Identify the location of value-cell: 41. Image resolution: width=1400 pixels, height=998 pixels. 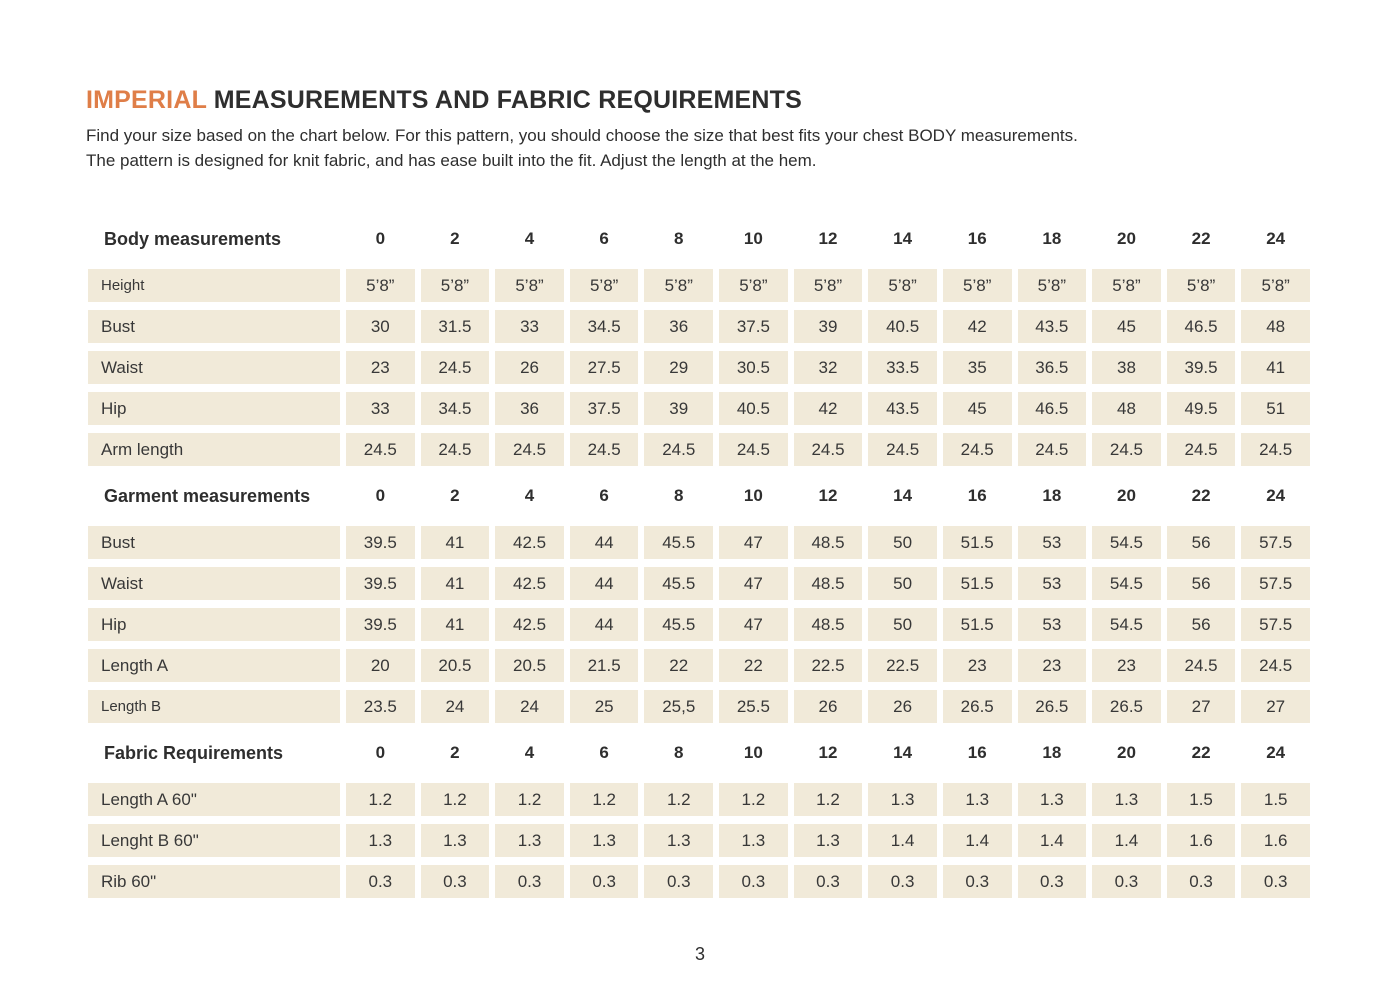
(1275, 367).